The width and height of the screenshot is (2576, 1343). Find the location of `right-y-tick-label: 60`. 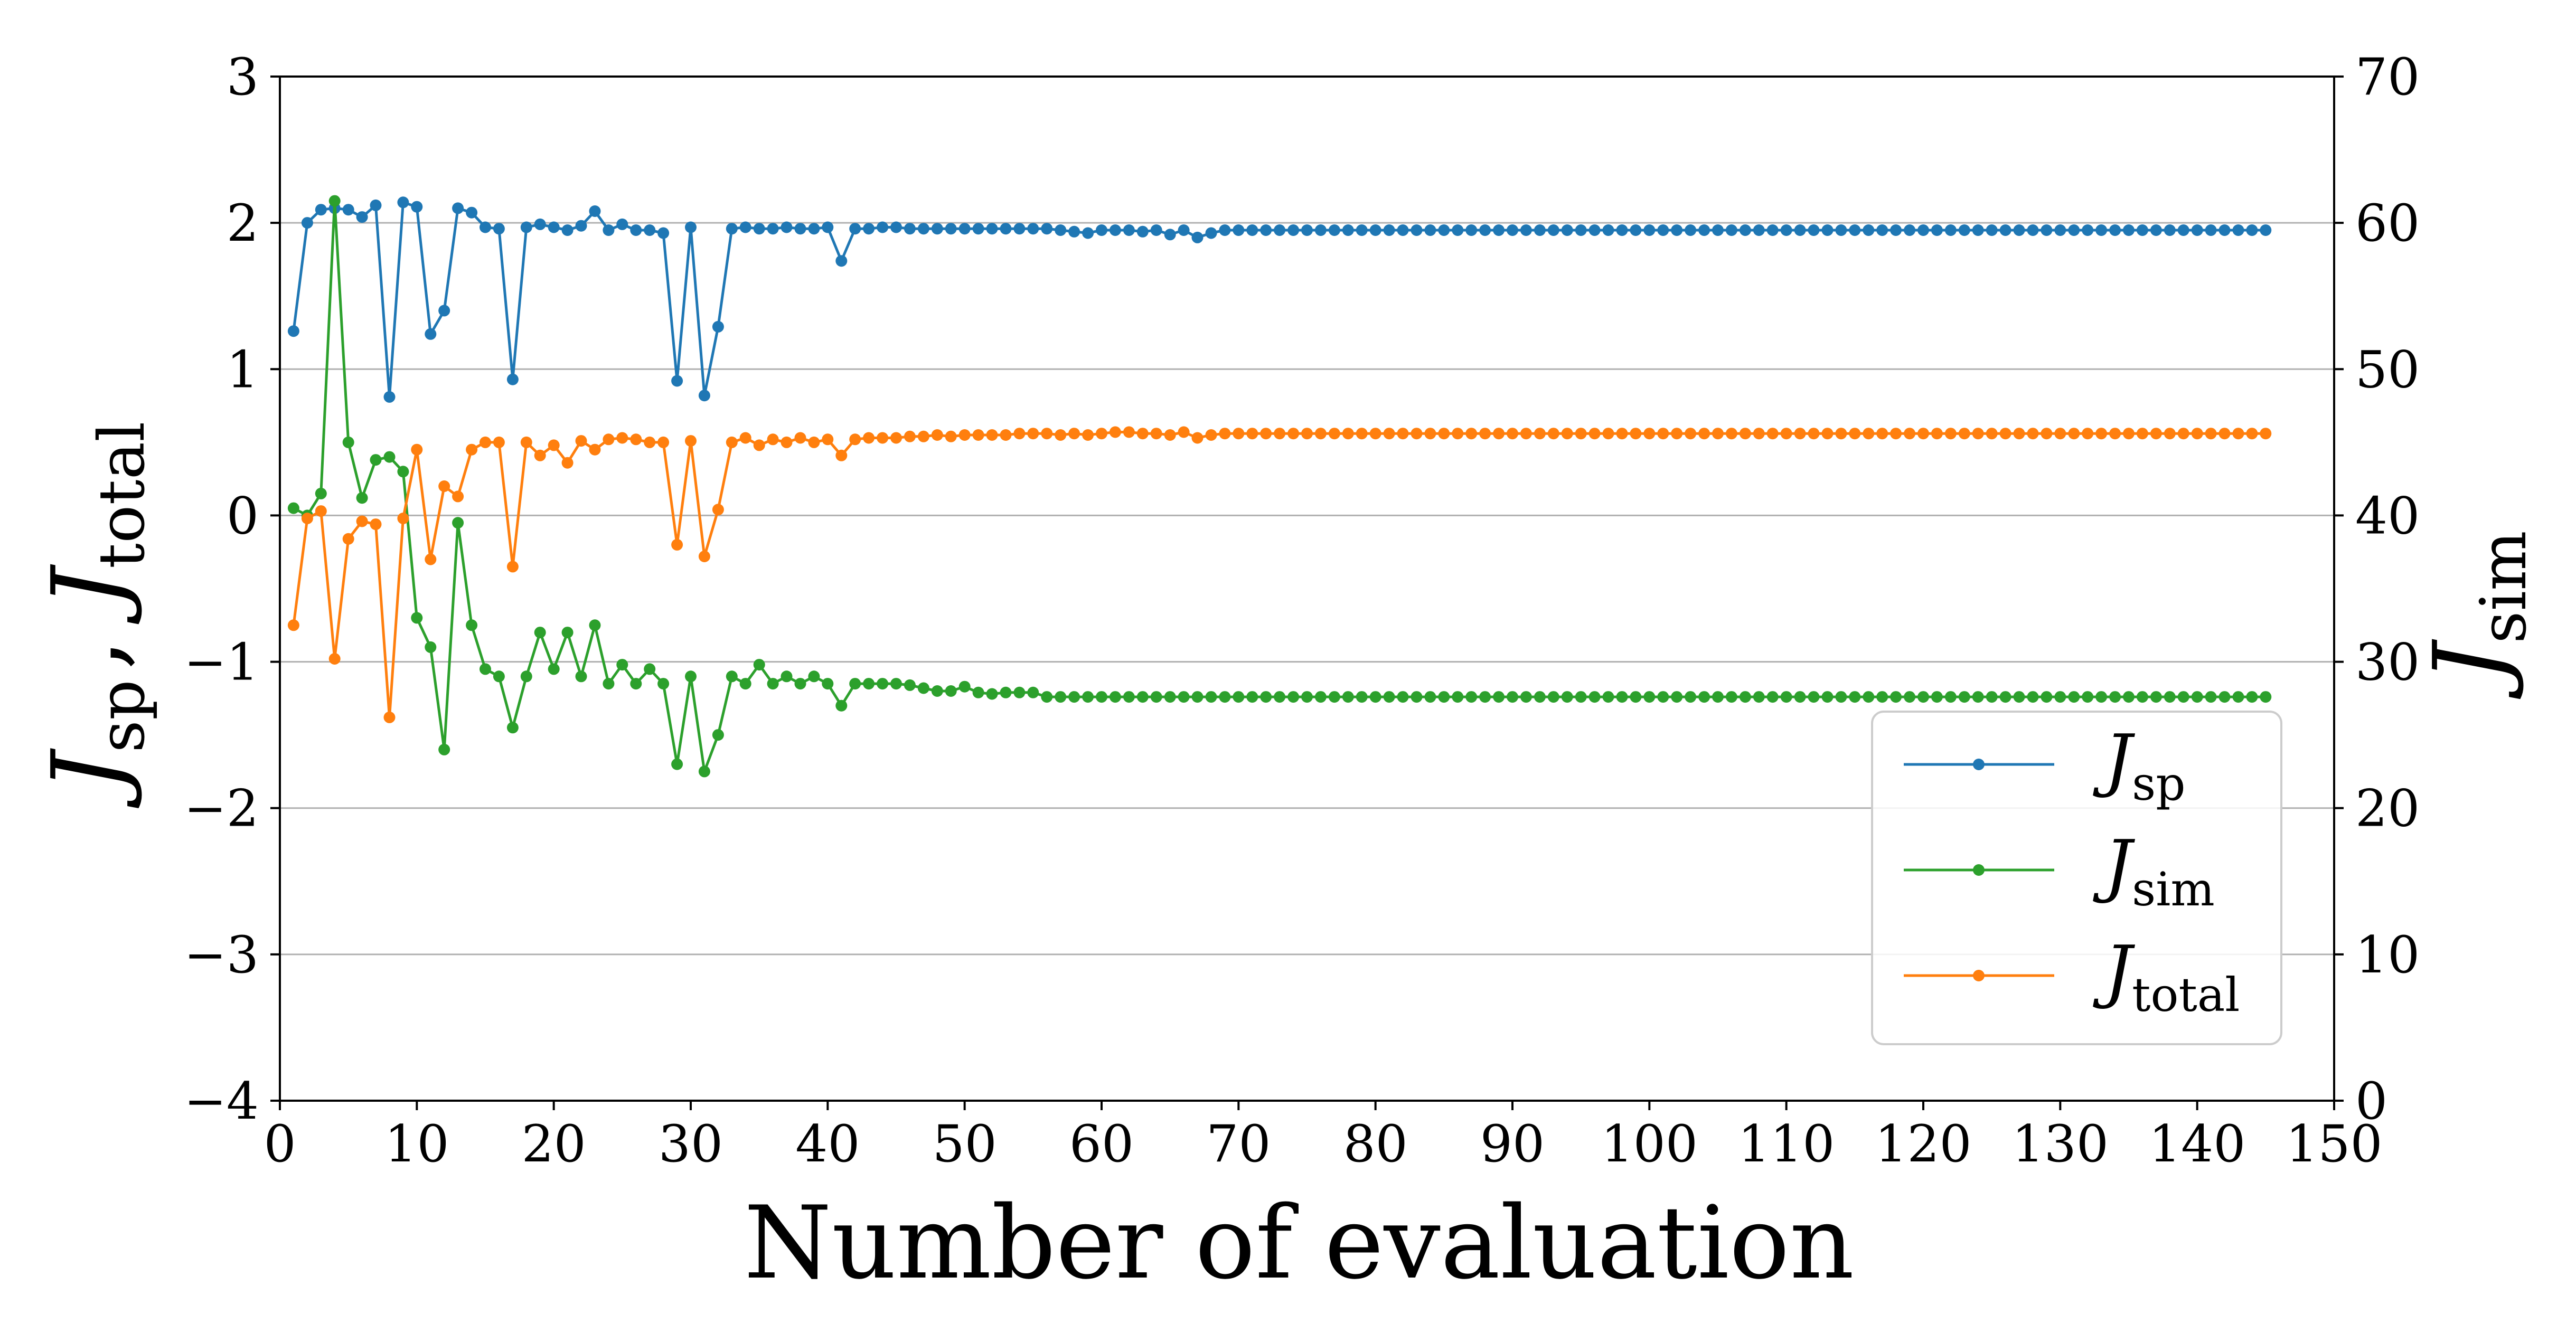

right-y-tick-label: 60 is located at coordinates (2387, 224).